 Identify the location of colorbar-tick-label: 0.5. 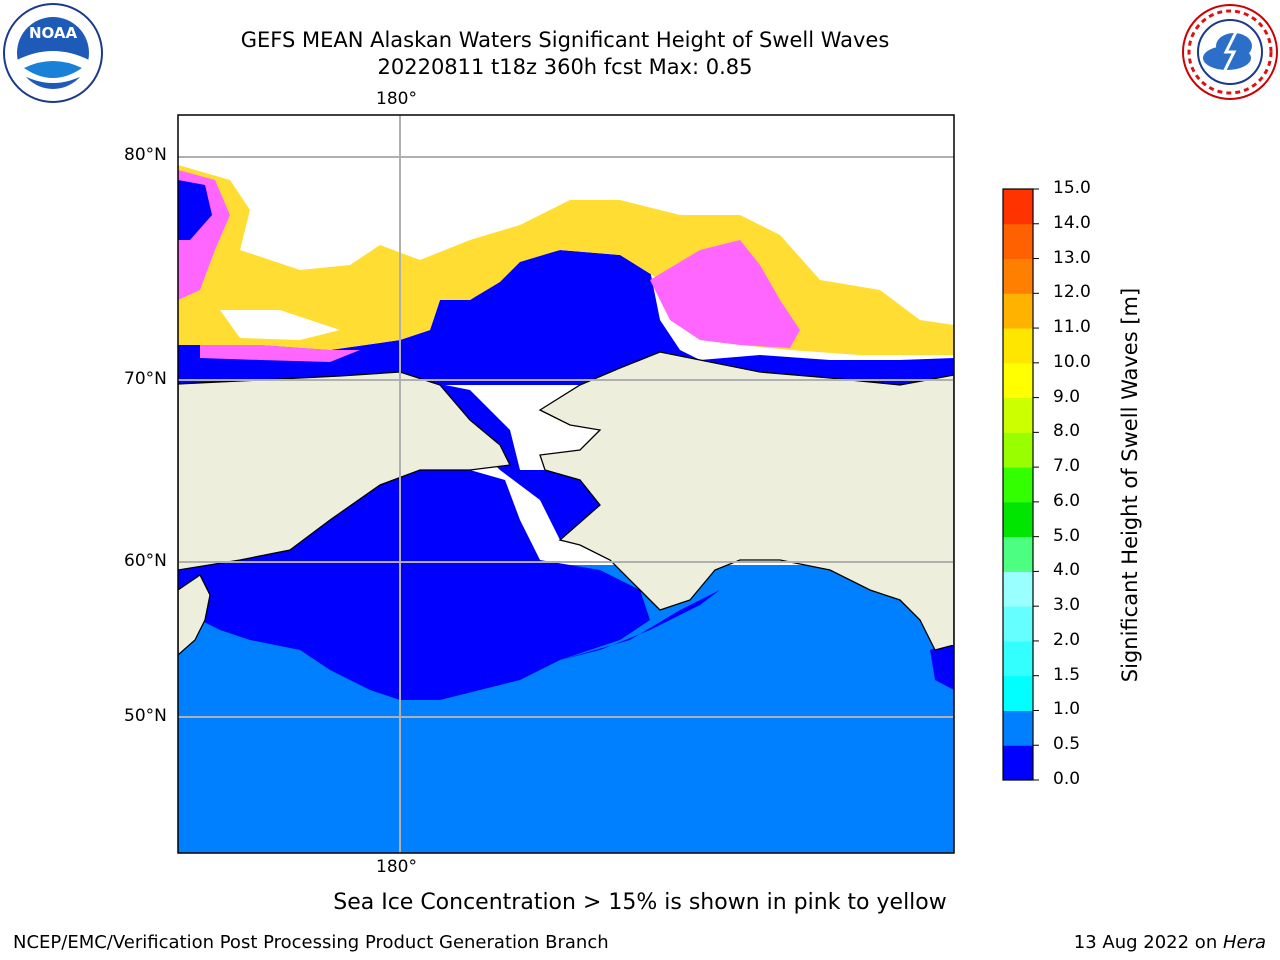
(1067, 744).